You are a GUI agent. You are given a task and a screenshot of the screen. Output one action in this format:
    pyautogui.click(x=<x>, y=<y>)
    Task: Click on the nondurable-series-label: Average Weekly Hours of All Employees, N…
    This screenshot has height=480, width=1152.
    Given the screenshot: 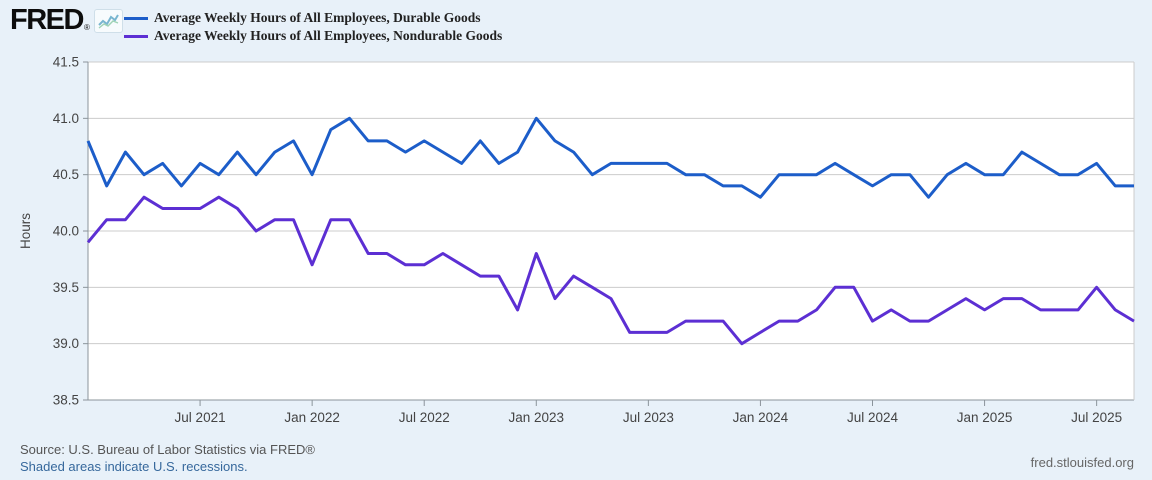 What is the action you would take?
    pyautogui.click(x=328, y=35)
    